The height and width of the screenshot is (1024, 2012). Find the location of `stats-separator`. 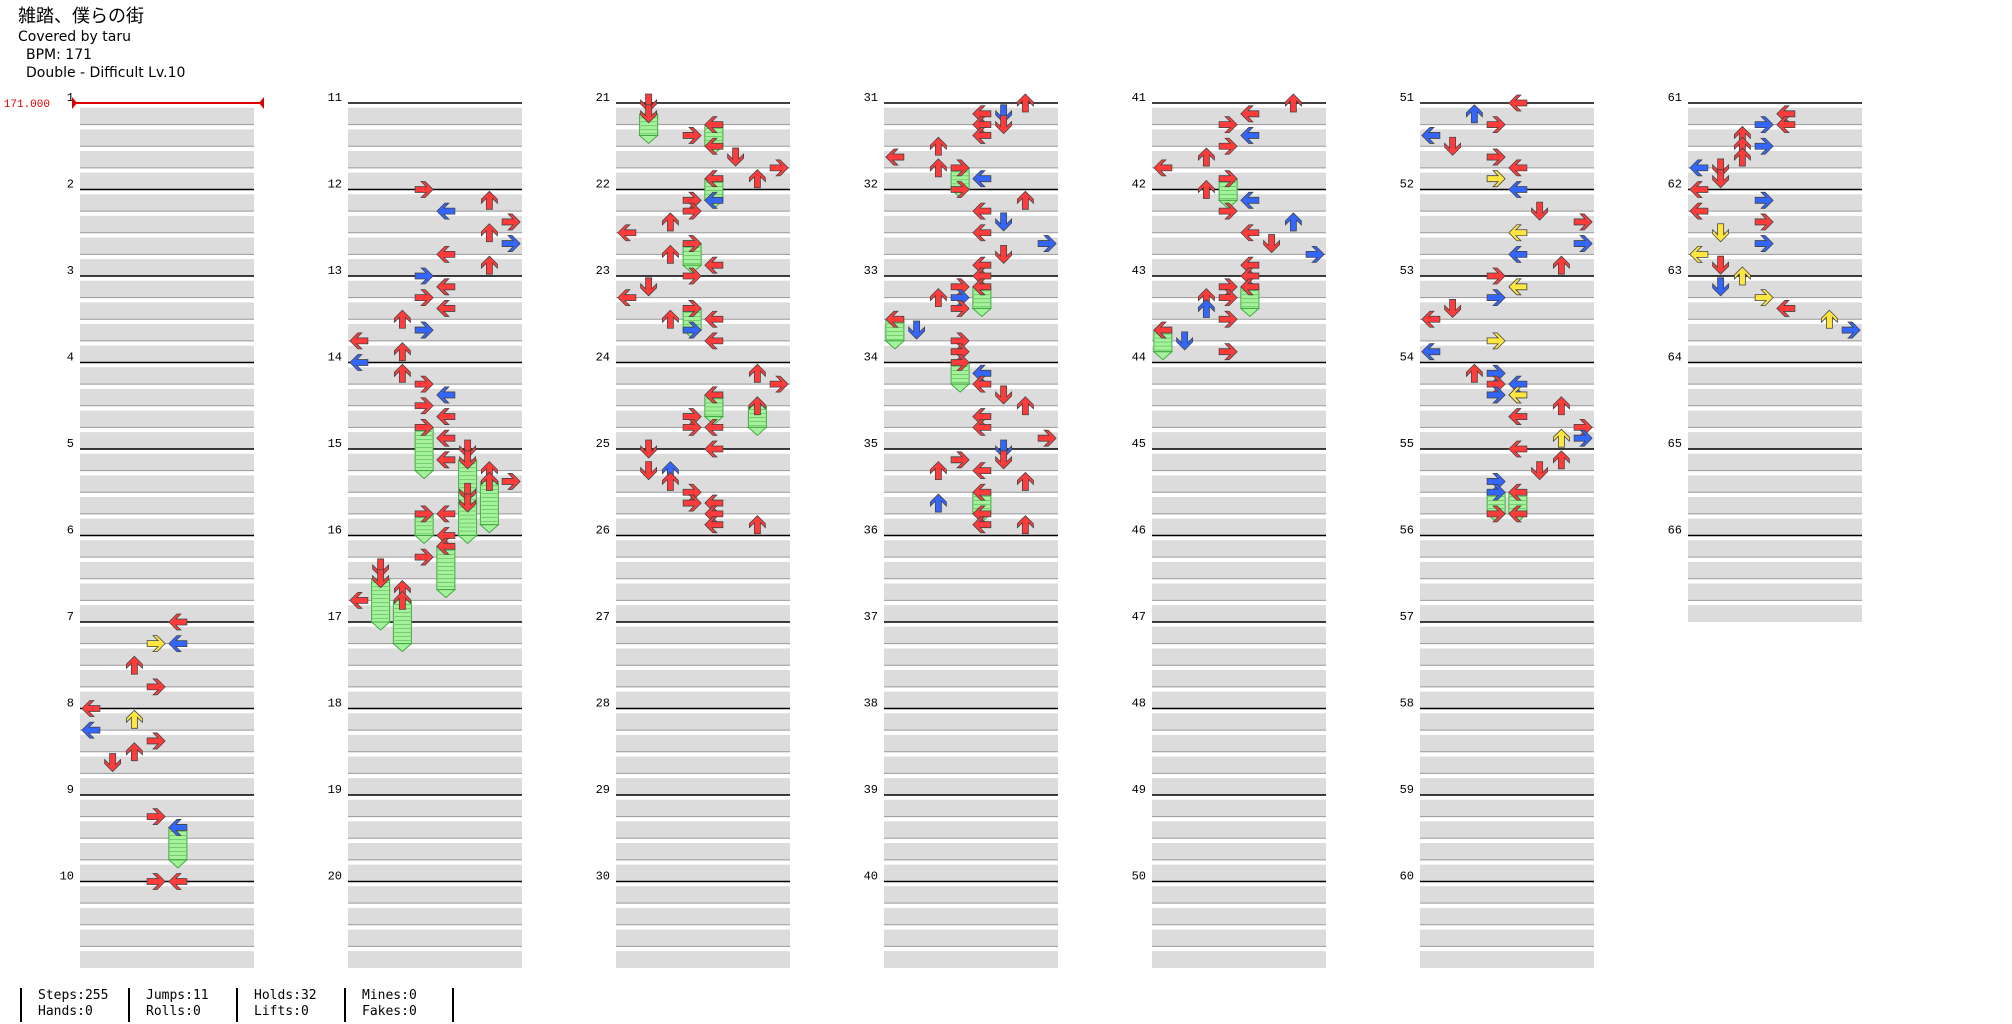

stats-separator is located at coordinates (21, 1005).